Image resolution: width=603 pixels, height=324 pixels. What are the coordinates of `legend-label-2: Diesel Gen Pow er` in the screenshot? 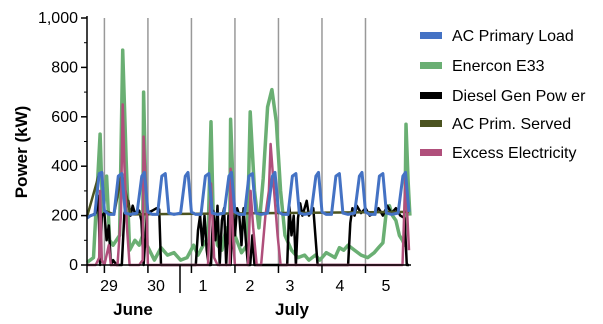 It's located at (519, 96).